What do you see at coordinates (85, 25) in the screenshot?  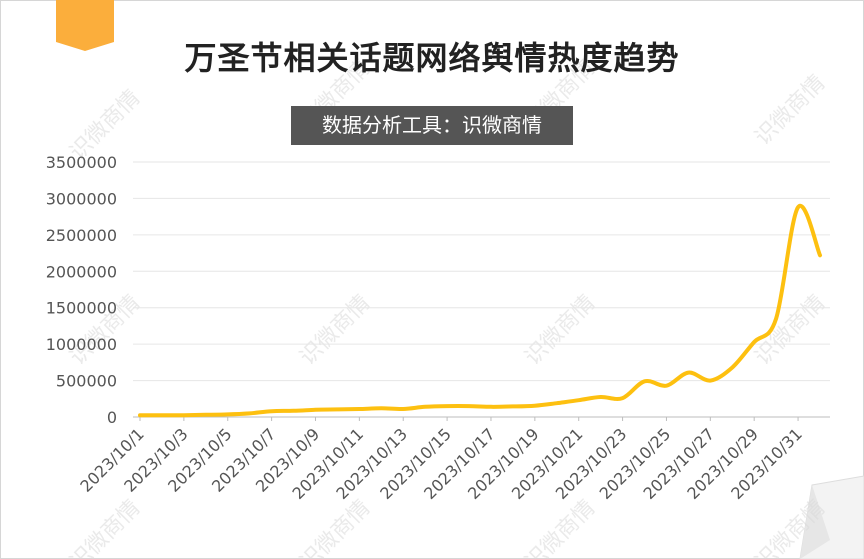 I see `ribbon-tag` at bounding box center [85, 25].